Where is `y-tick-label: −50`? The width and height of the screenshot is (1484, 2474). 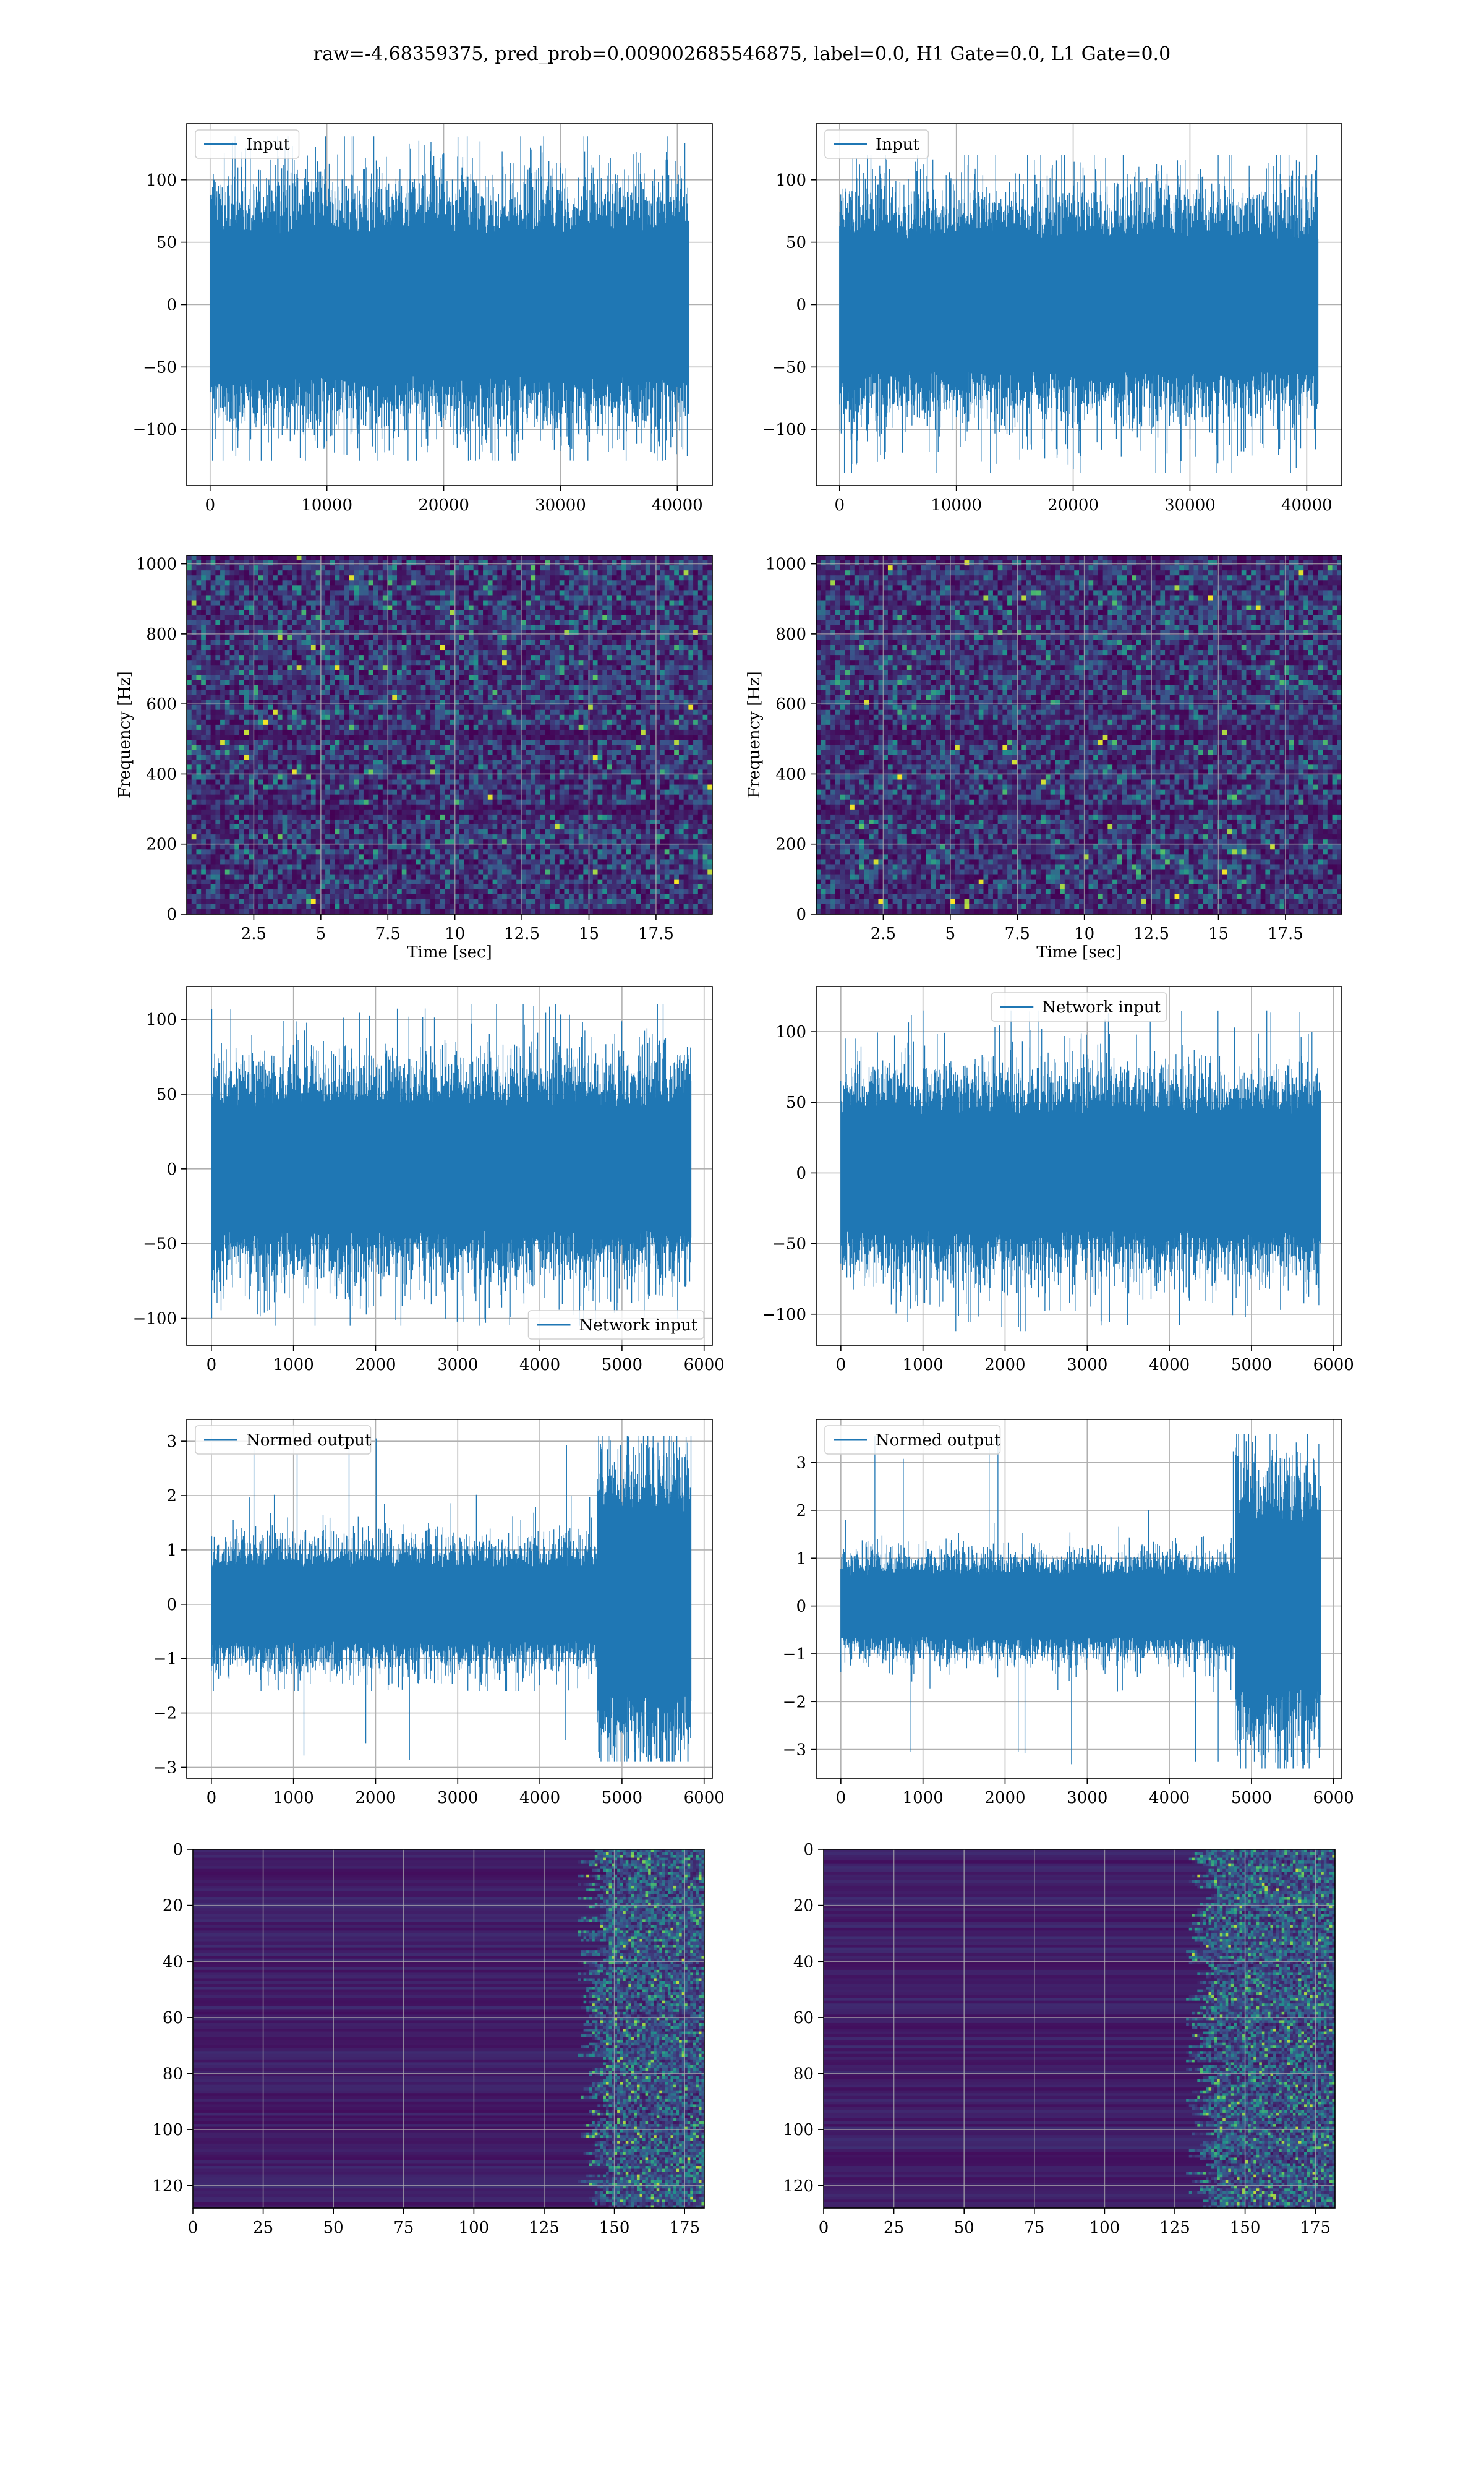 y-tick-label: −50 is located at coordinates (789, 367).